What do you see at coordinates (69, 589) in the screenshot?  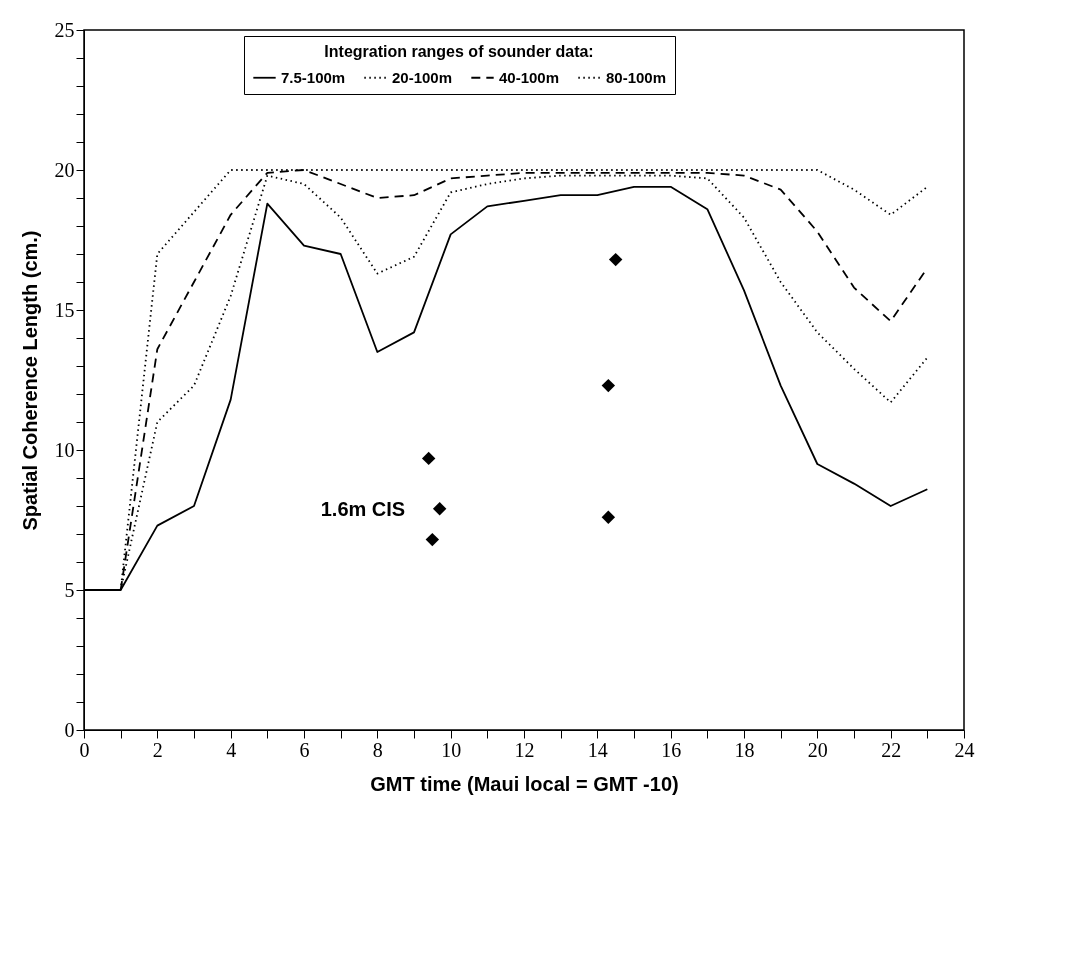 I see `y-tick-label: 5` at bounding box center [69, 589].